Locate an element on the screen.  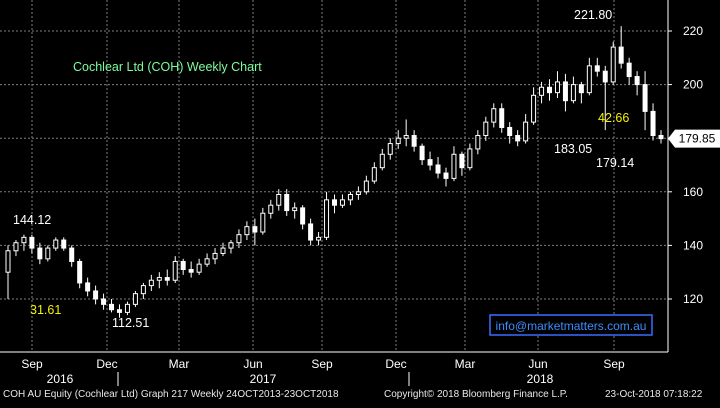
contact-box: info@marketmatters.com.au is located at coordinates (571, 325).